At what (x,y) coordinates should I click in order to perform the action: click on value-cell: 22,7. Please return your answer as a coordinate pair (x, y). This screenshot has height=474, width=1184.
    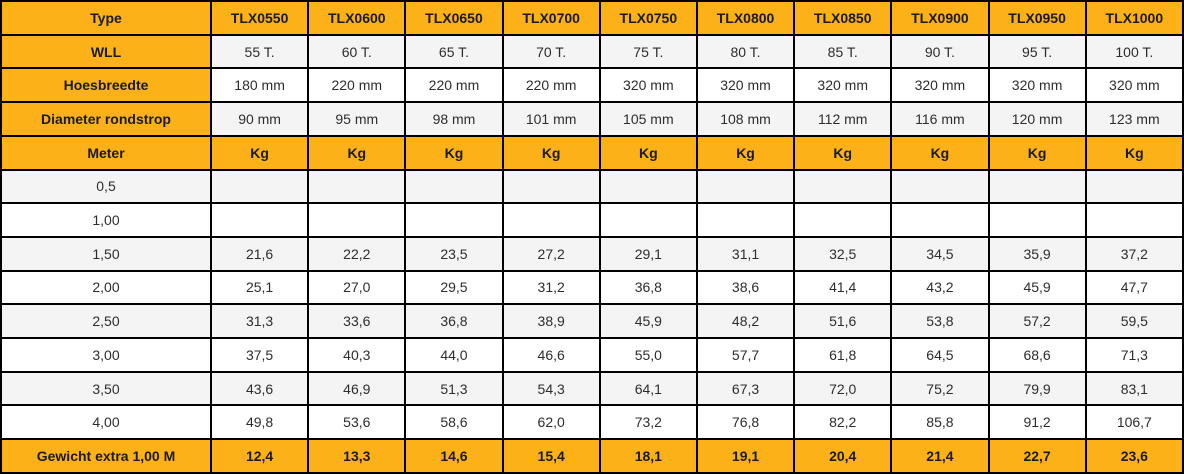
    Looking at the image, I should click on (1037, 456).